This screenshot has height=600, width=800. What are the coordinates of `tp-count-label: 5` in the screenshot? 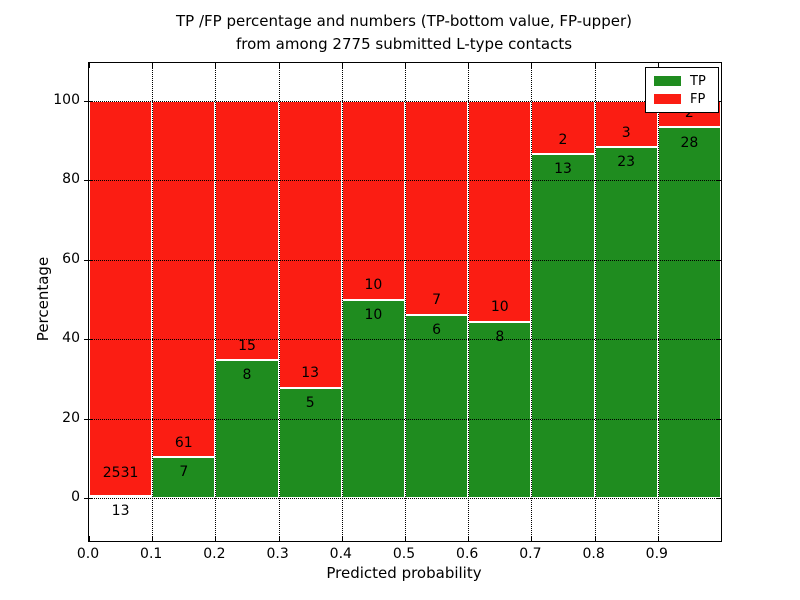 It's located at (310, 402).